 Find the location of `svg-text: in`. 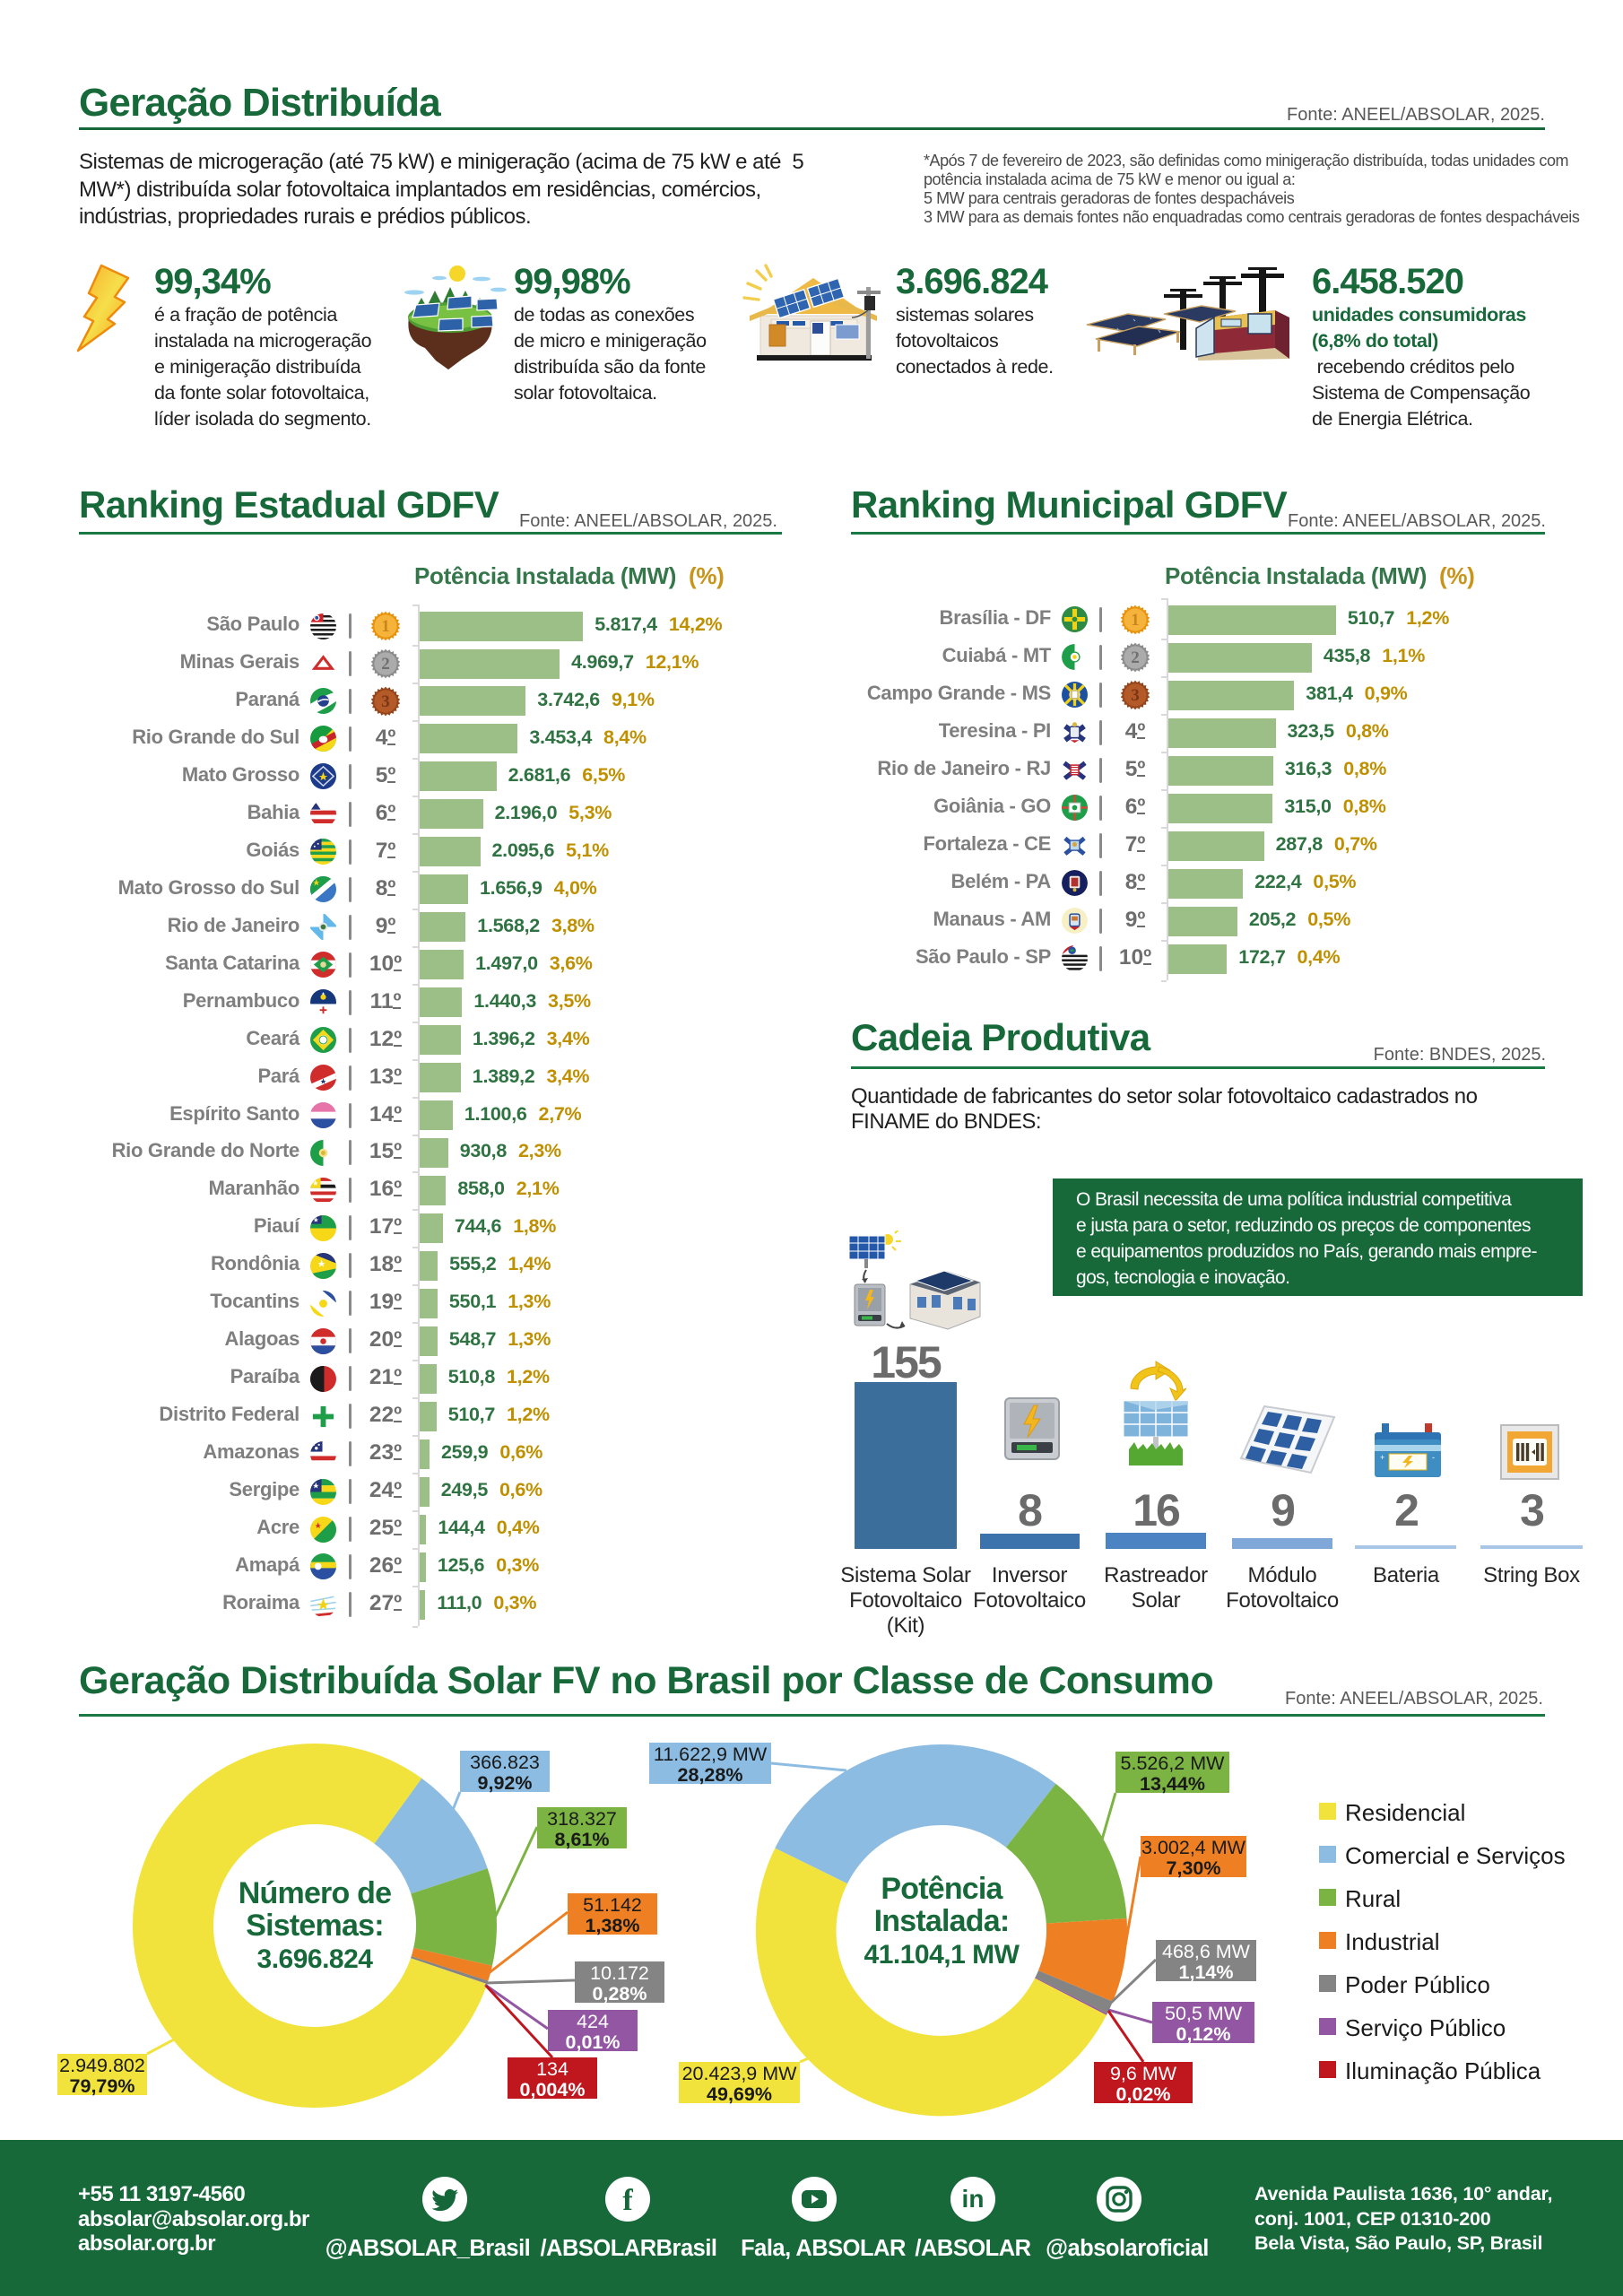

svg-text: in is located at coordinates (973, 2199).